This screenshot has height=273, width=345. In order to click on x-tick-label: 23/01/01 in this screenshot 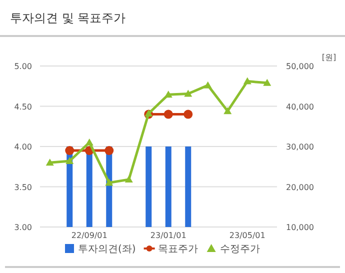, I will do `click(168, 235)`.